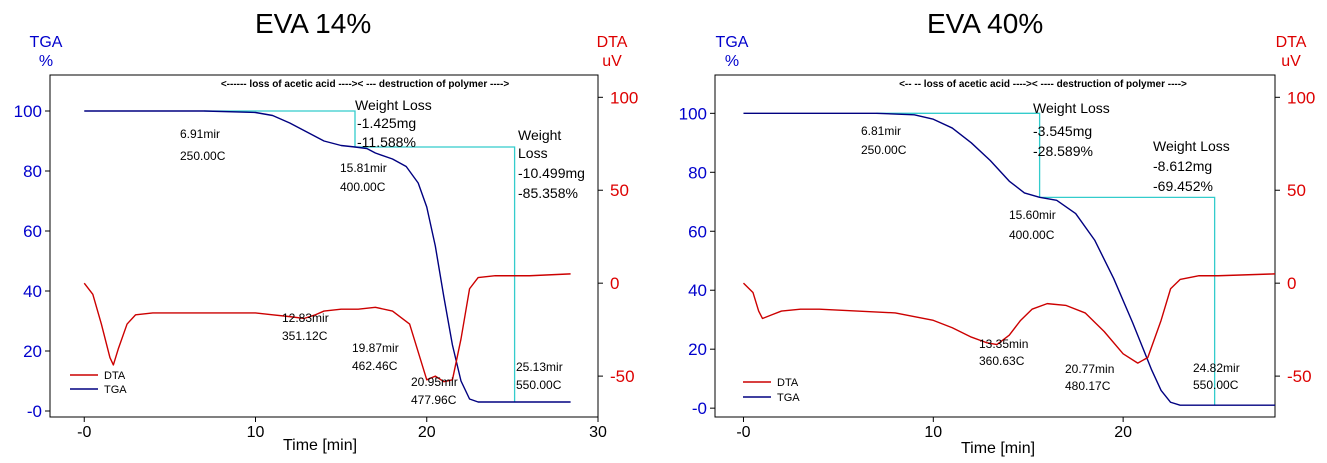 The image size is (1327, 463). What do you see at coordinates (363, 168) in the screenshot?
I see `annotation-label: 15.81mir` at bounding box center [363, 168].